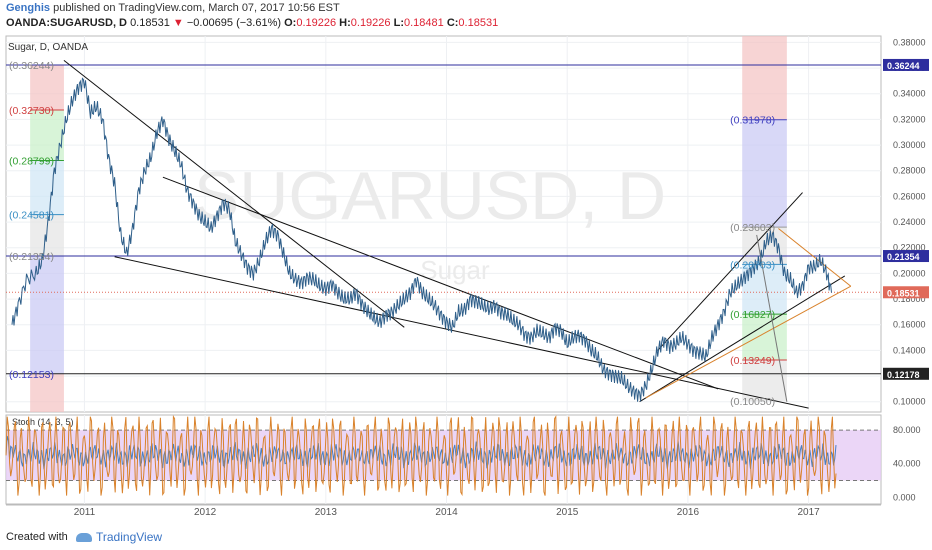  What do you see at coordinates (567, 512) in the screenshot?
I see `x-tick-label: 2015` at bounding box center [567, 512].